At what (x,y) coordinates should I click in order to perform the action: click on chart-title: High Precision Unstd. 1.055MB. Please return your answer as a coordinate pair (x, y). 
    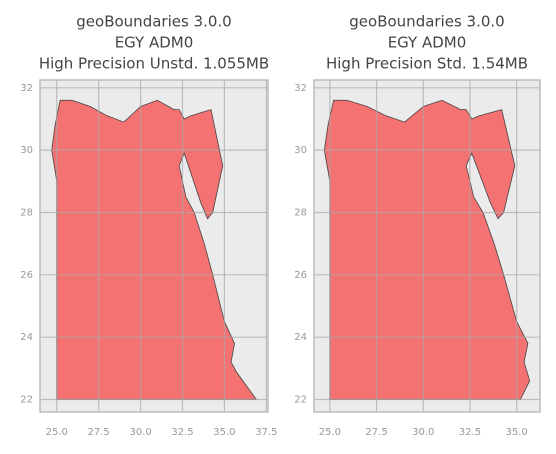
    Looking at the image, I should click on (154, 64).